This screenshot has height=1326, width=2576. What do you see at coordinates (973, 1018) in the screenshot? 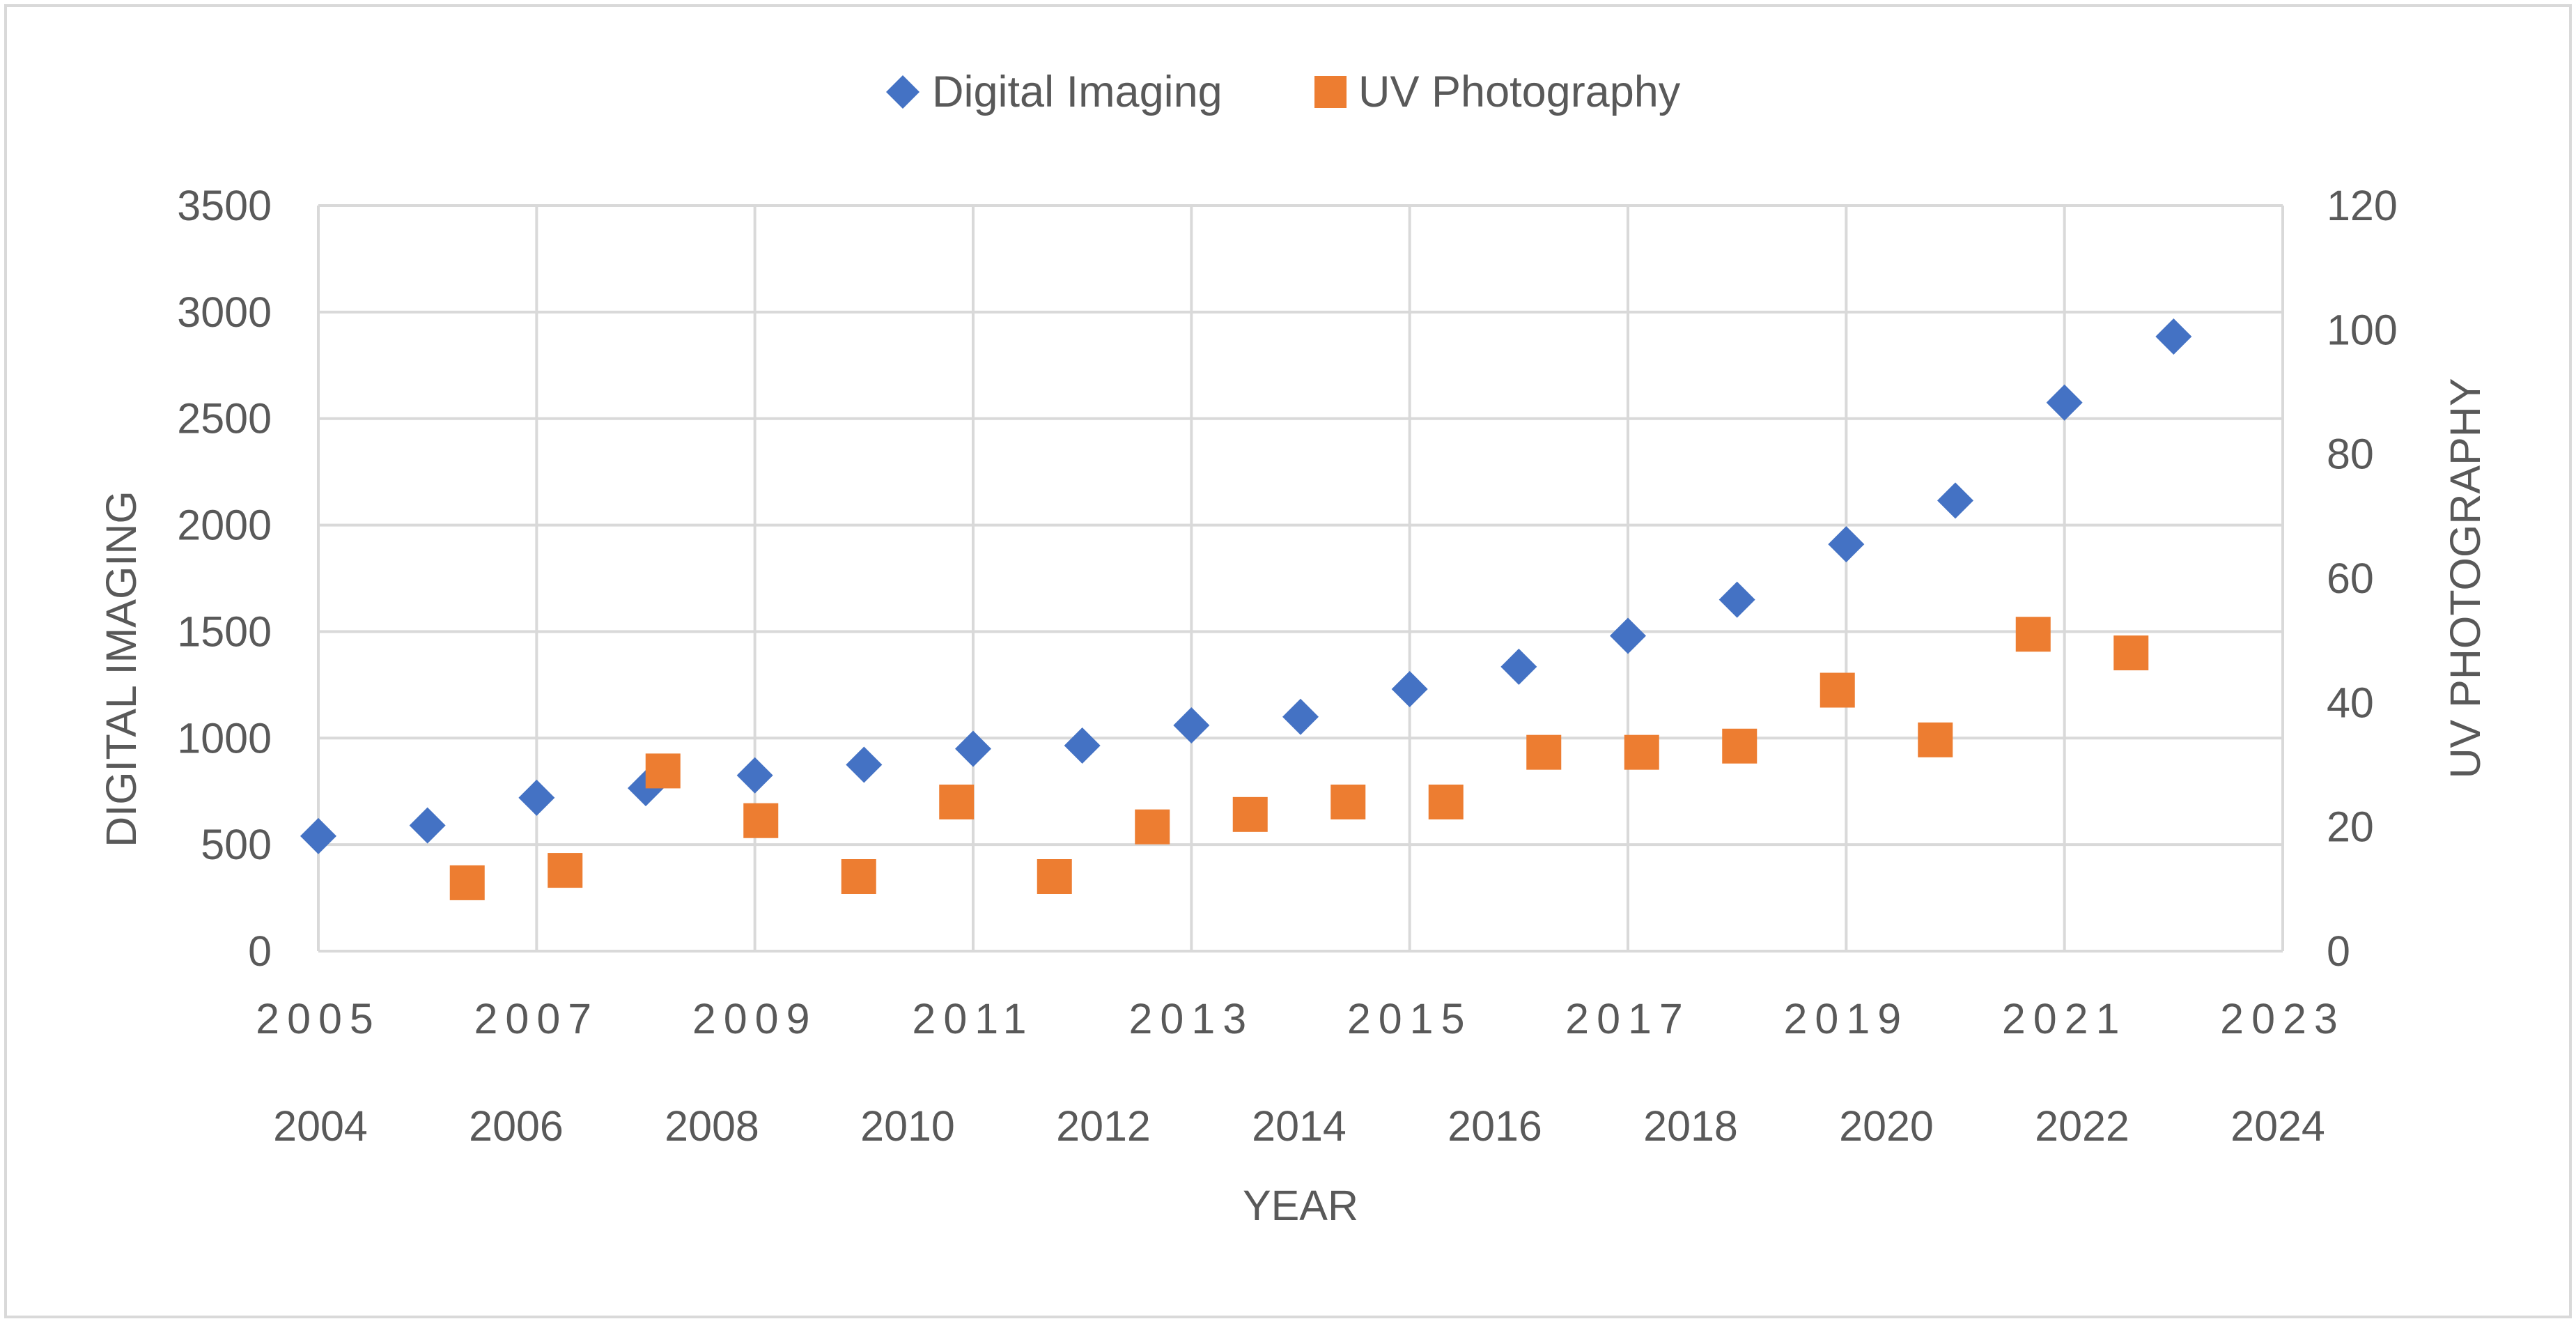
I see `x-primary-tick-label: 2011` at bounding box center [973, 1018].